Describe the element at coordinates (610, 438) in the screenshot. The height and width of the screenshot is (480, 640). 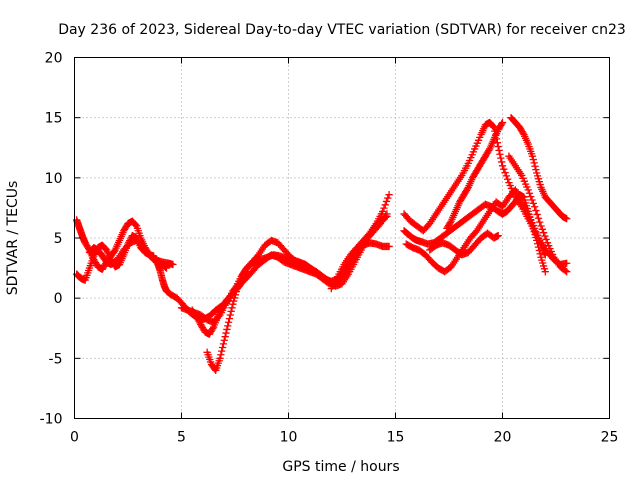
I see `x-tick-label: 25` at that location.